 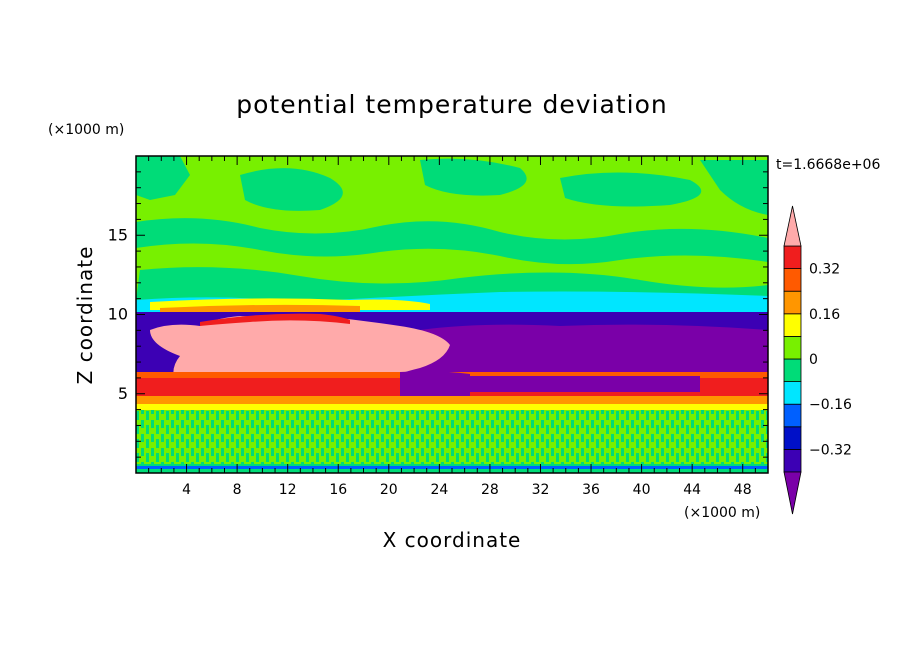 I want to click on x-tick-label: 16, so click(x=338, y=490).